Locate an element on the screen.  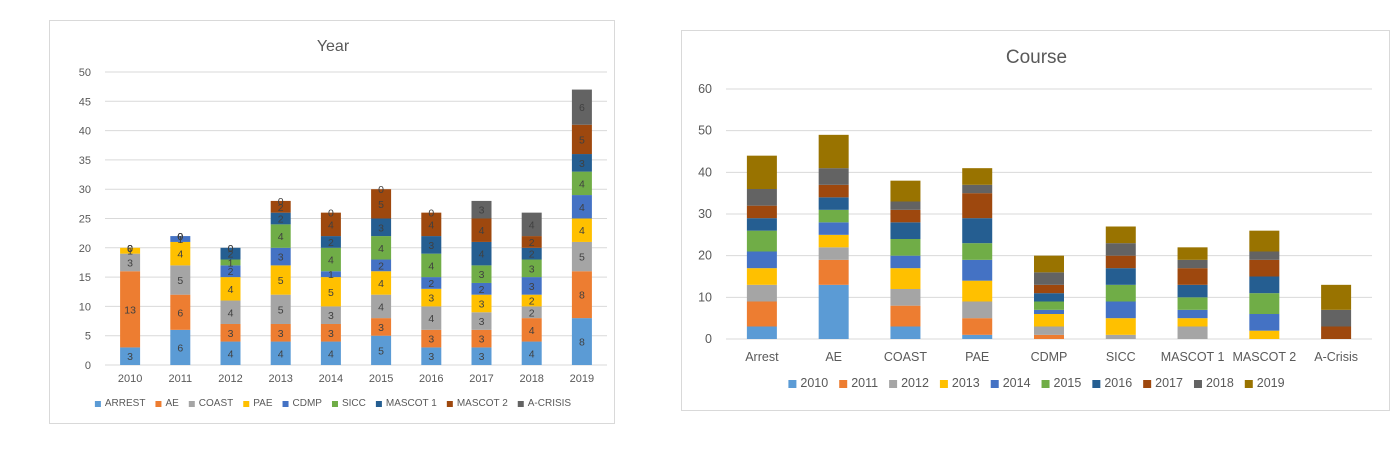
x-tick-label: SICC is located at coordinates (1121, 357).